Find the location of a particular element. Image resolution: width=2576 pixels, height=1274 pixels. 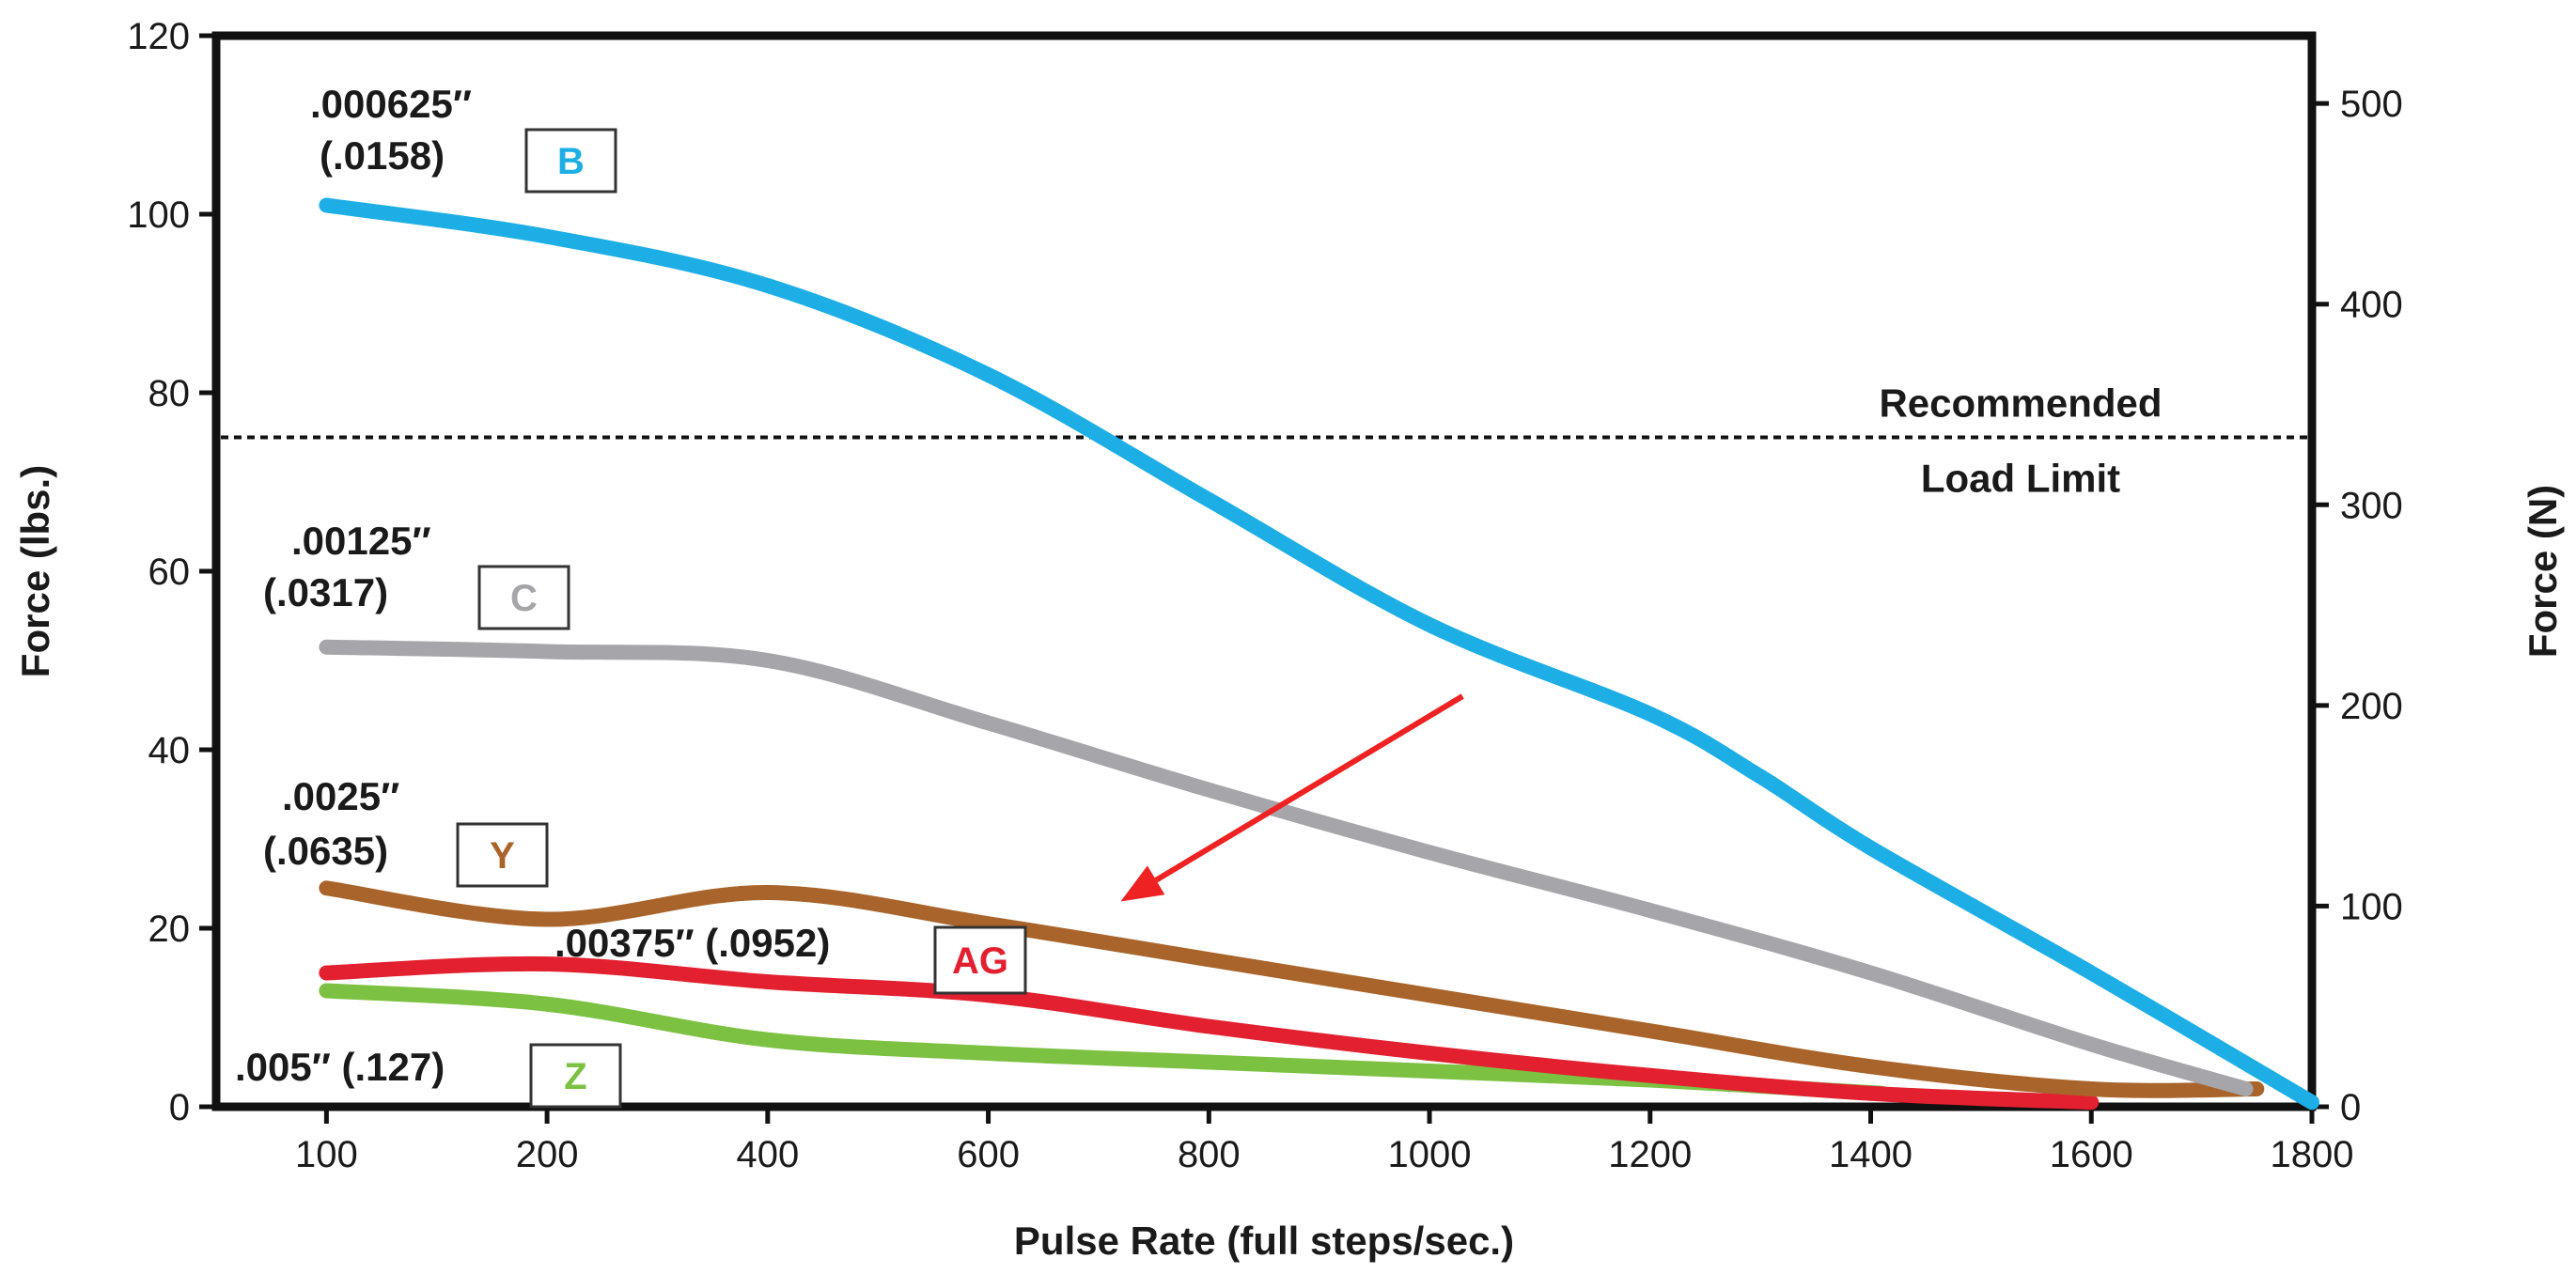

series-badge-box-b is located at coordinates (570, 161).